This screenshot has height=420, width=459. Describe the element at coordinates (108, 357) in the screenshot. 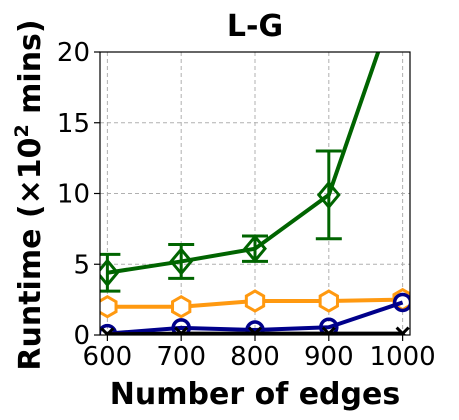

I see `x-tick-label: 600` at that location.